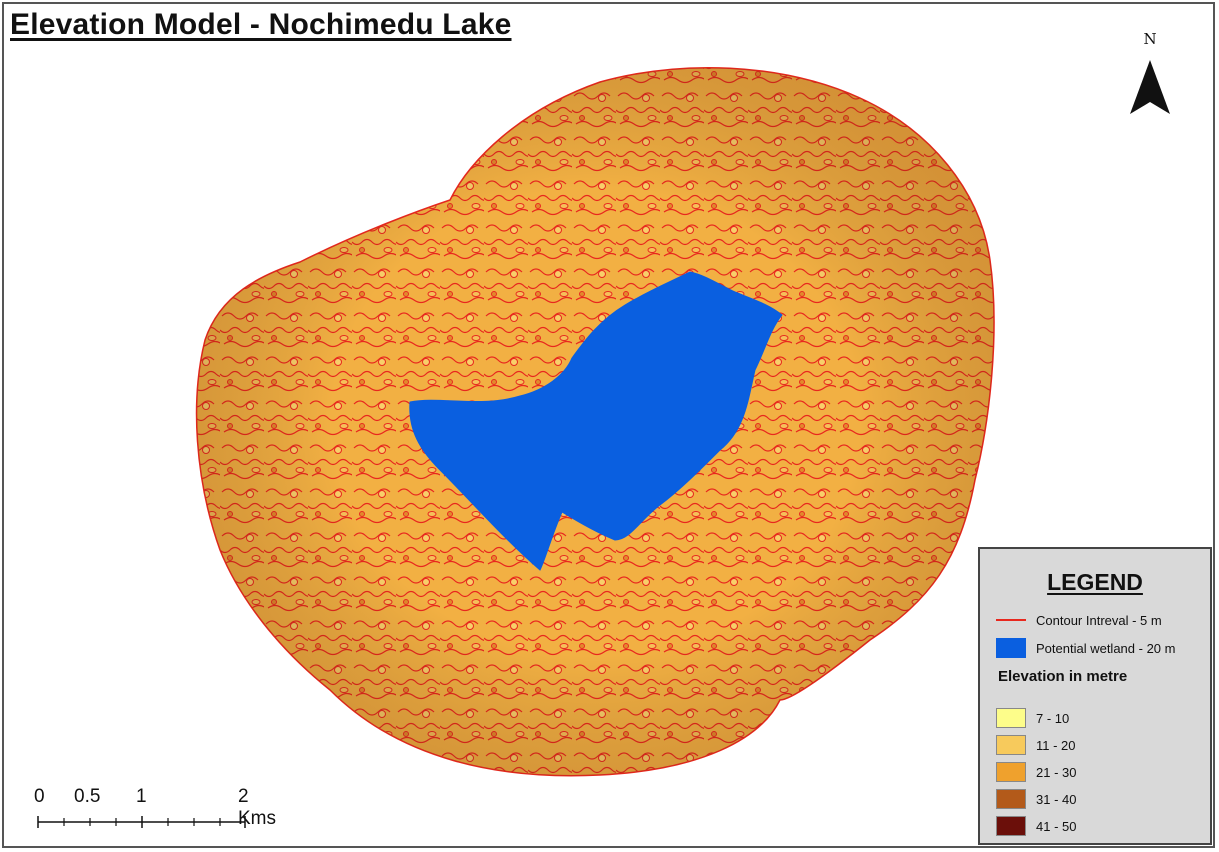  What do you see at coordinates (1011, 620) in the screenshot?
I see `contour-line-swatch` at bounding box center [1011, 620].